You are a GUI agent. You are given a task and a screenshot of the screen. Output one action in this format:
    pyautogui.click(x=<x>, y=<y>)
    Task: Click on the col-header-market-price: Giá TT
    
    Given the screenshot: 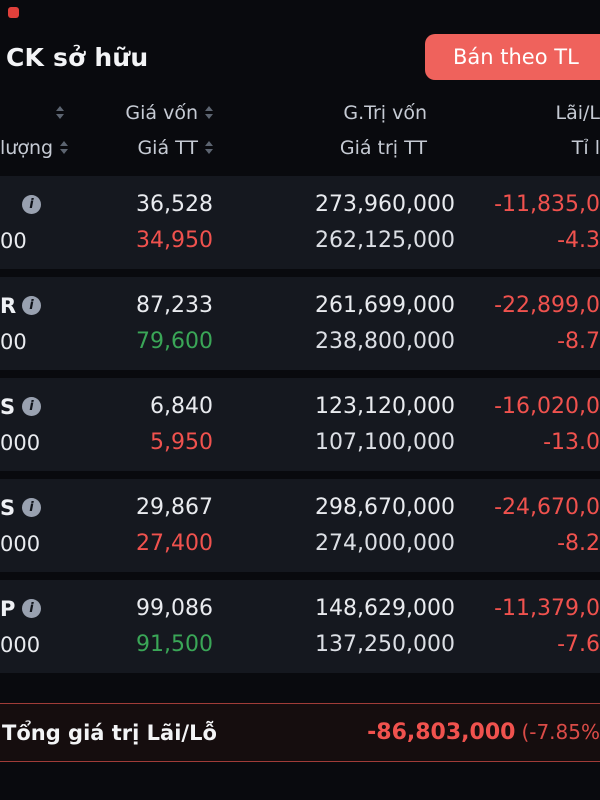 What is the action you would take?
    pyautogui.click(x=152, y=147)
    